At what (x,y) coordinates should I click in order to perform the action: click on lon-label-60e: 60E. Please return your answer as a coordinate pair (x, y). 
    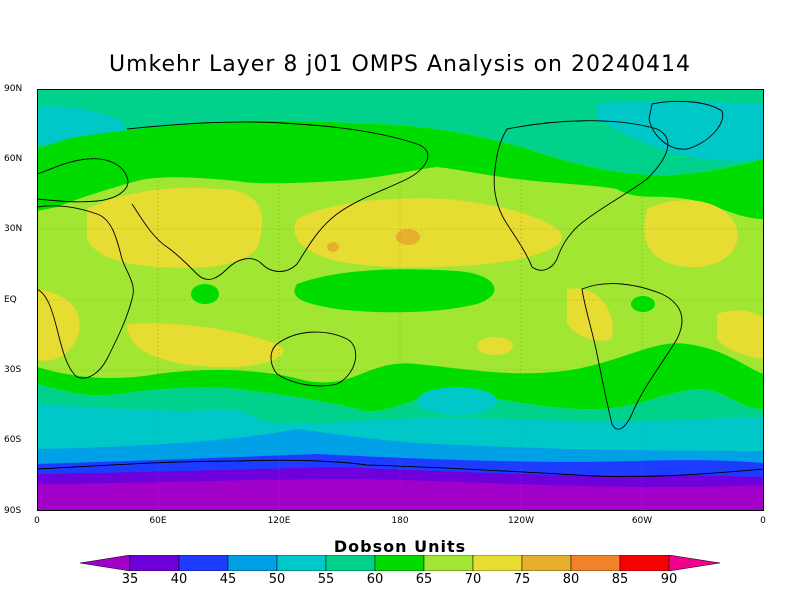
    Looking at the image, I should click on (158, 521).